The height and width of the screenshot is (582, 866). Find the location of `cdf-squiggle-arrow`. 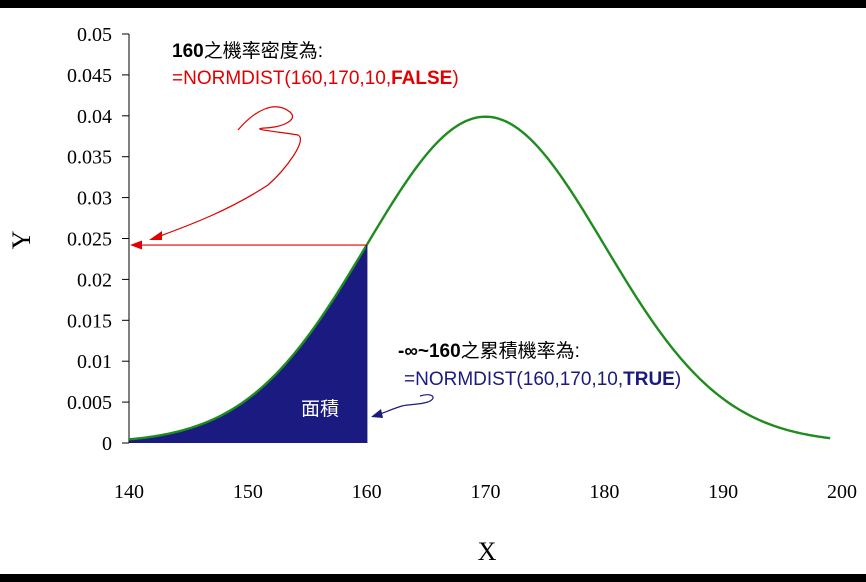

cdf-squiggle-arrow is located at coordinates (406, 404).